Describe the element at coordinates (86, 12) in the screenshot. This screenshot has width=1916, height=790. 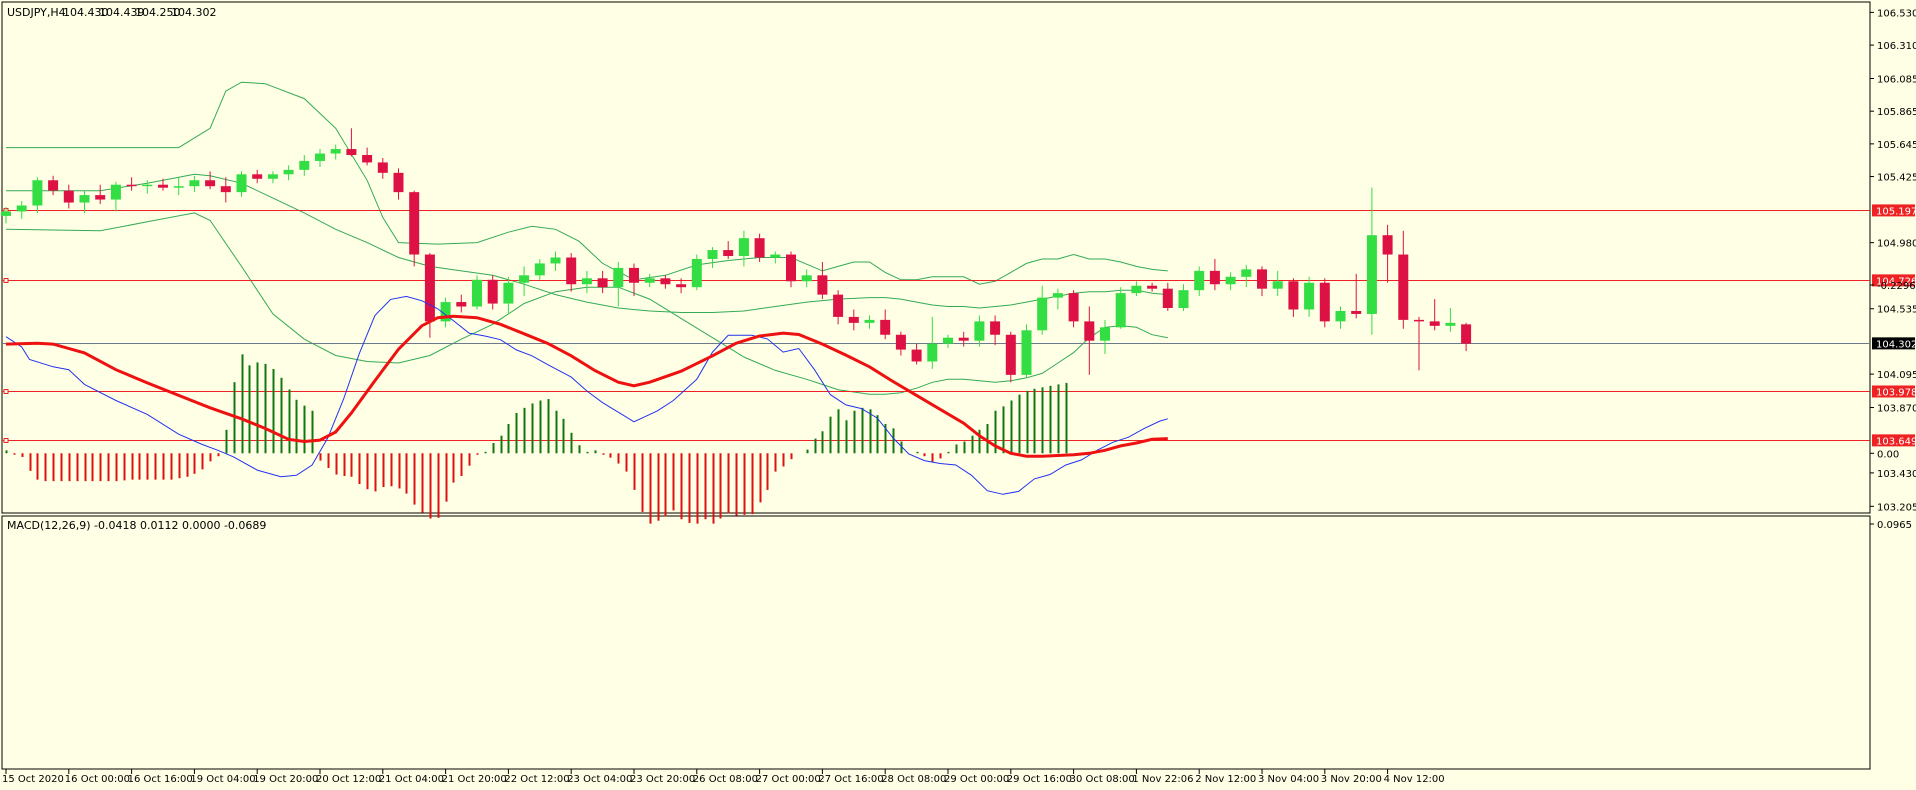
I see `main-open: 104.430` at that location.